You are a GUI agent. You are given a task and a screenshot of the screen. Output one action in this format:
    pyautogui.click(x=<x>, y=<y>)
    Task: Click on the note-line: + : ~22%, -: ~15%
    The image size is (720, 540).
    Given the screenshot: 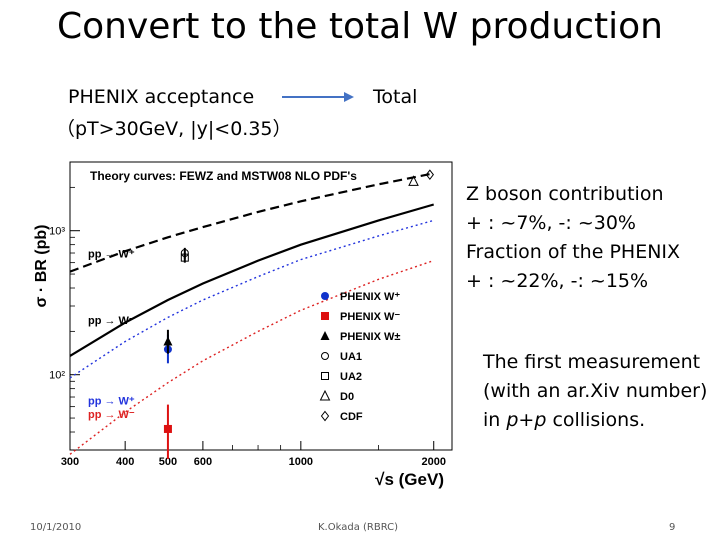 What is the action you would take?
    pyautogui.click(x=557, y=281)
    